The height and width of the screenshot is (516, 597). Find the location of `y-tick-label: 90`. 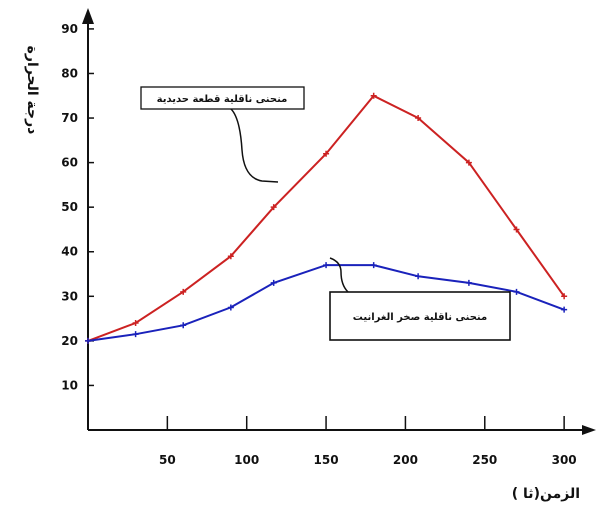

y-tick-label: 90 is located at coordinates (69, 29).